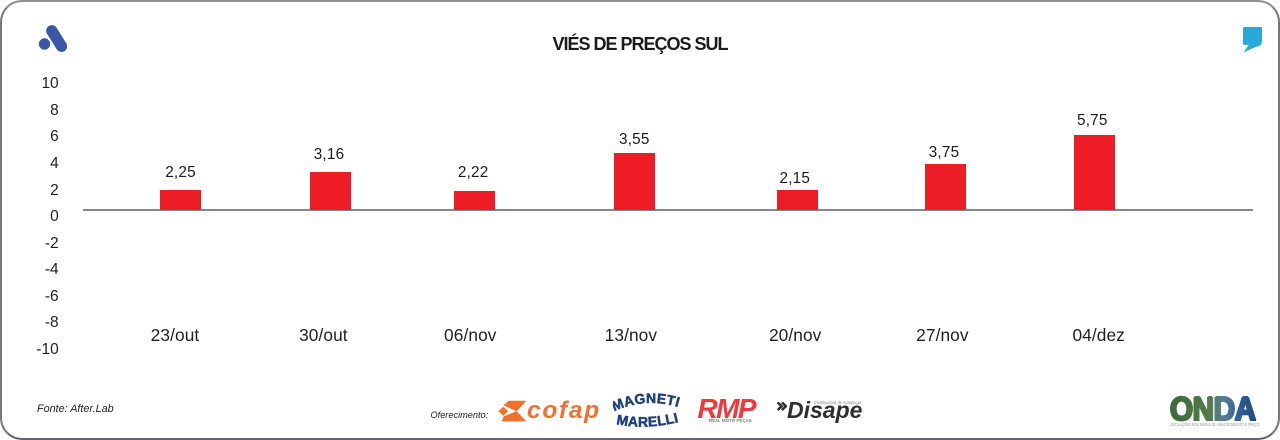  What do you see at coordinates (564, 410) in the screenshot?
I see `svg-text: cofap` at bounding box center [564, 410].